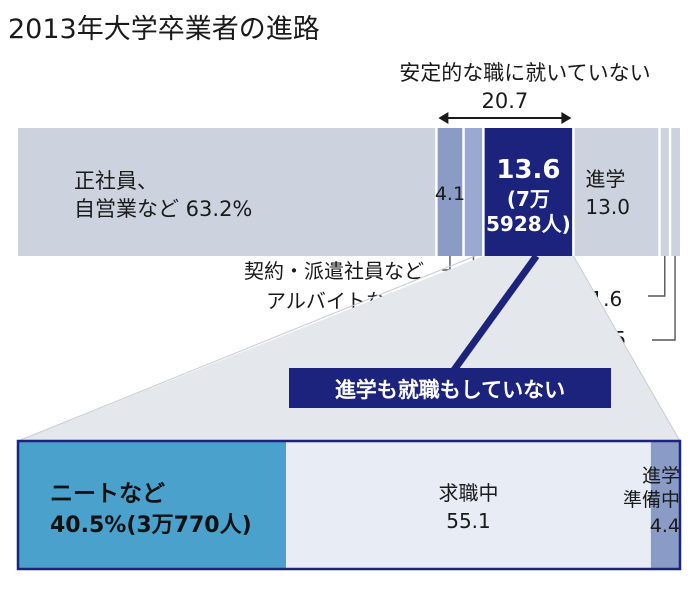 This screenshot has height=598, width=698. What do you see at coordinates (495, 313) in the screenshot?
I see `banner-pointer` at bounding box center [495, 313].